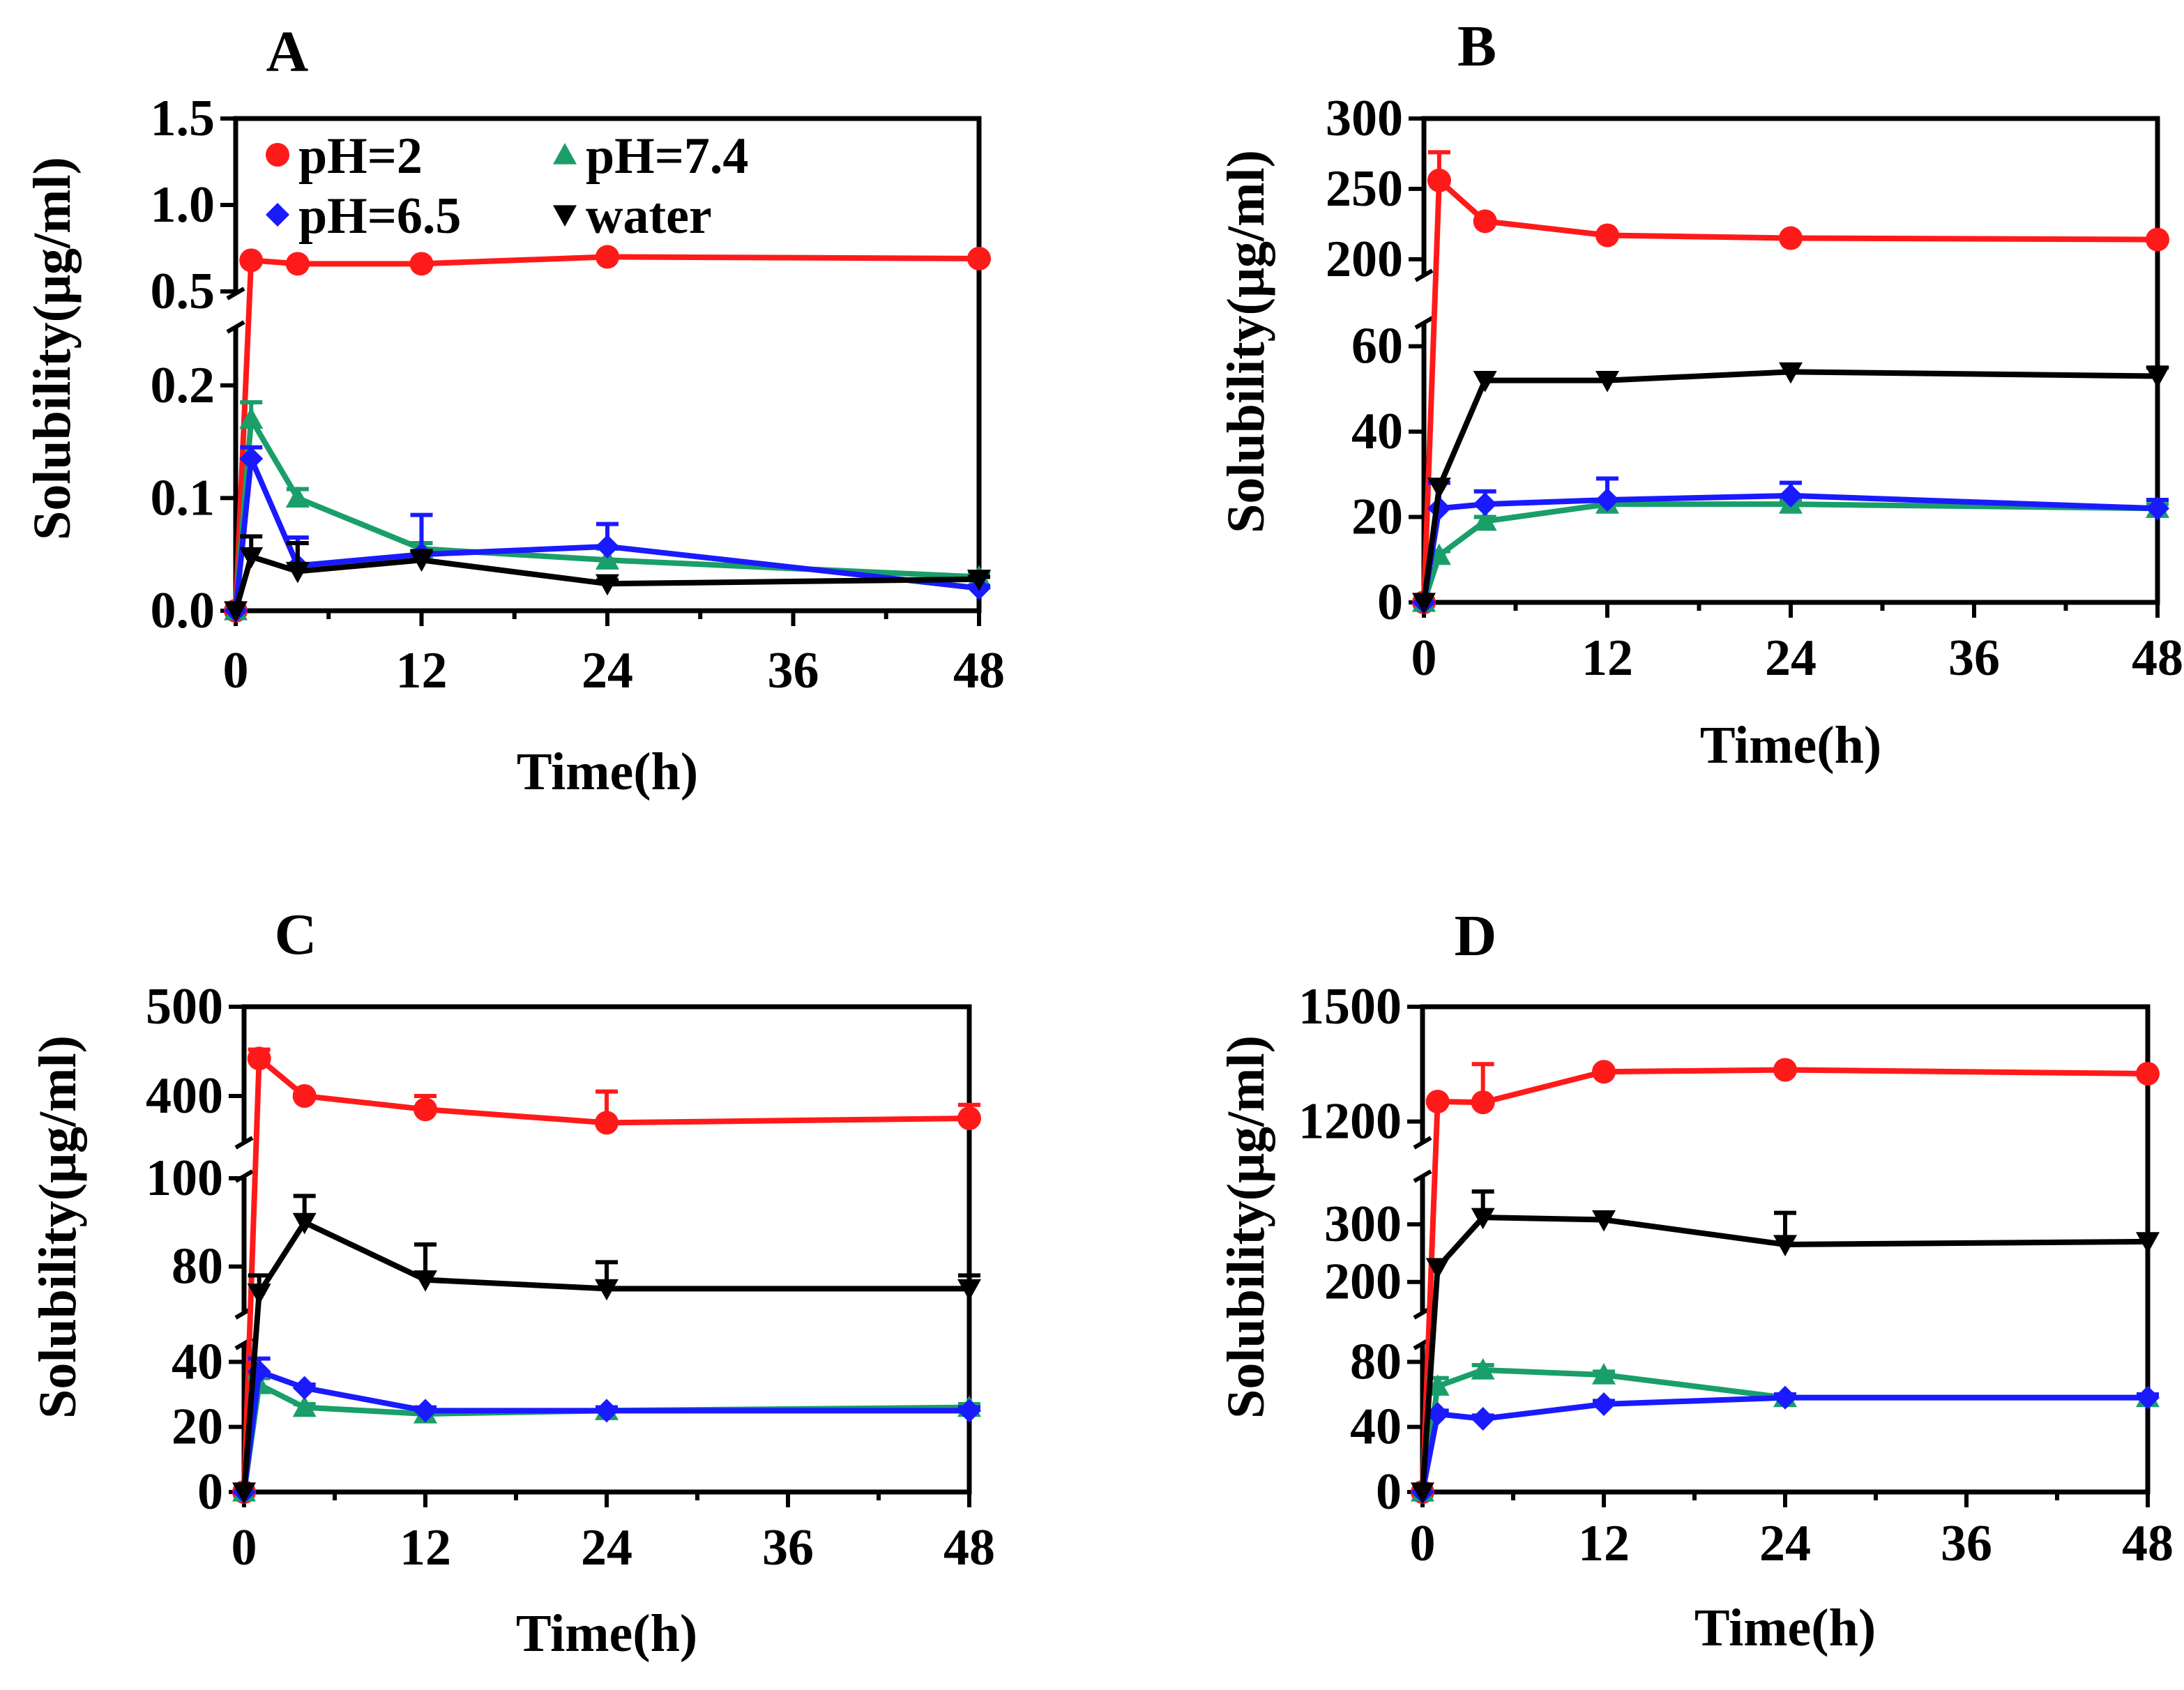  What do you see at coordinates (667, 156) in the screenshot?
I see `legend-label: pH=7.4` at bounding box center [667, 156].